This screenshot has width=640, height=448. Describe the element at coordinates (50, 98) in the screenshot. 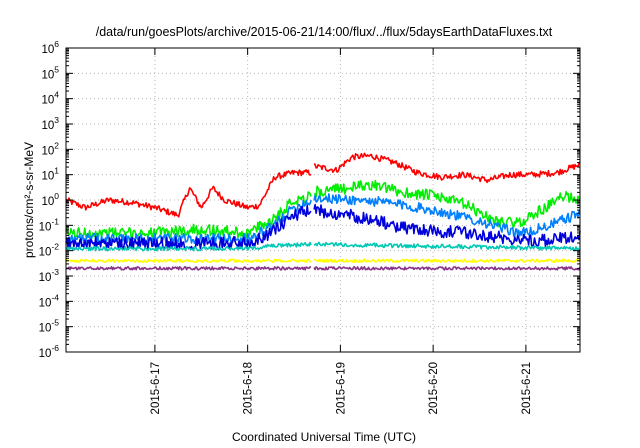

I see `y-tick-label: 10⁴` at that location.